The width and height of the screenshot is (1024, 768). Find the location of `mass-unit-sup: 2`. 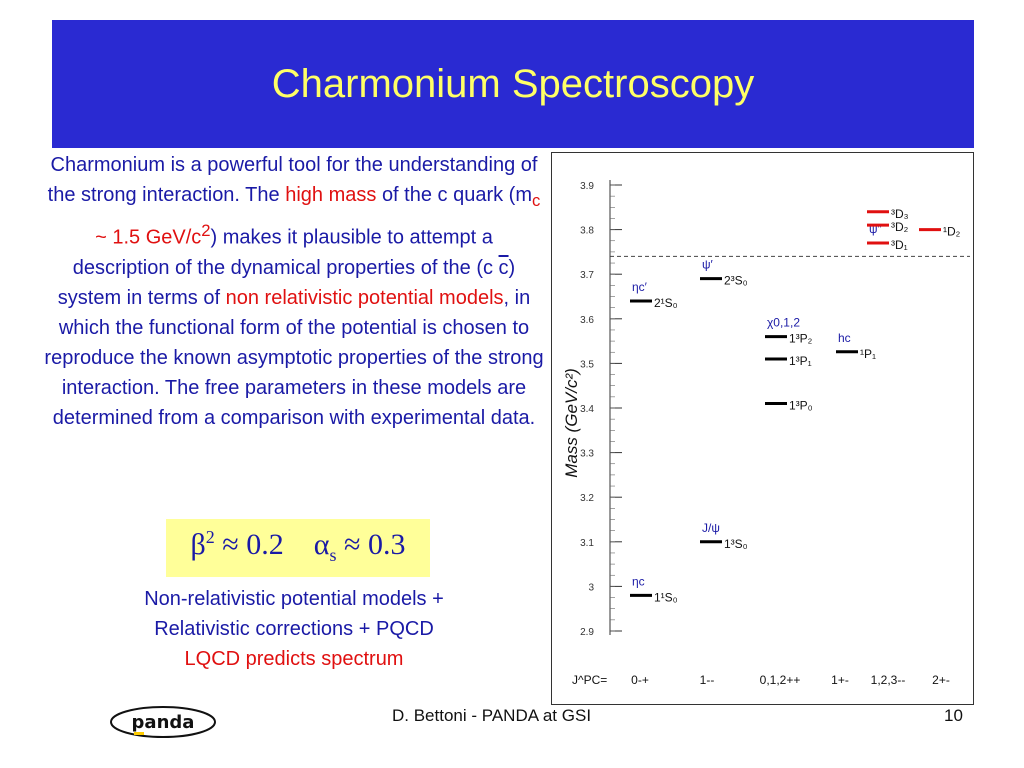

mass-unit-sup: 2 is located at coordinates (206, 230).